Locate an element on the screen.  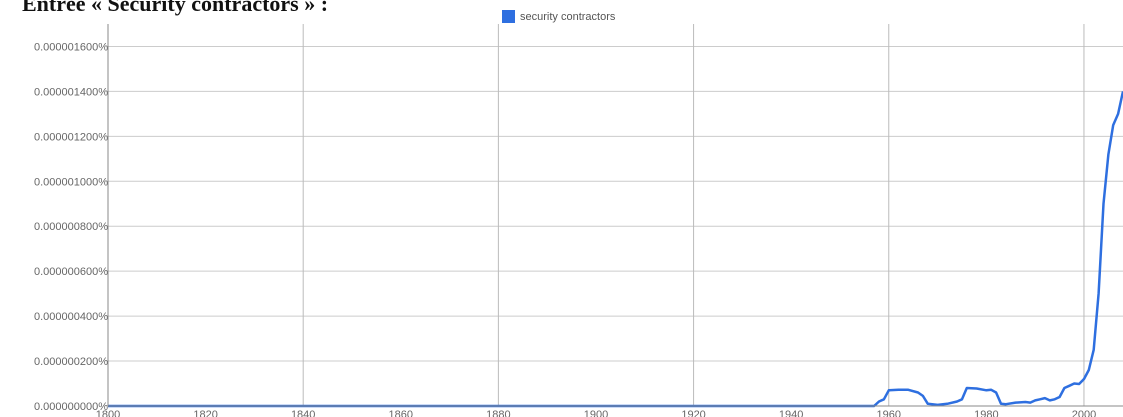
x-tick-label: 1840 is located at coordinates (303, 413).